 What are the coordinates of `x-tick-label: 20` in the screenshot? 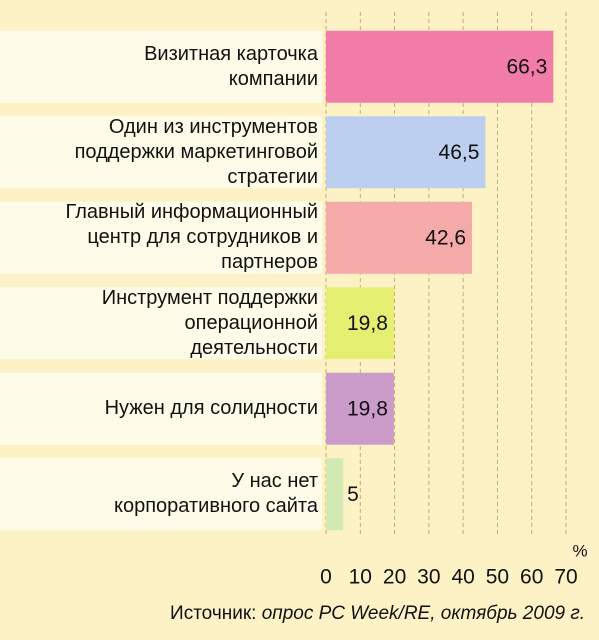 It's located at (394, 577).